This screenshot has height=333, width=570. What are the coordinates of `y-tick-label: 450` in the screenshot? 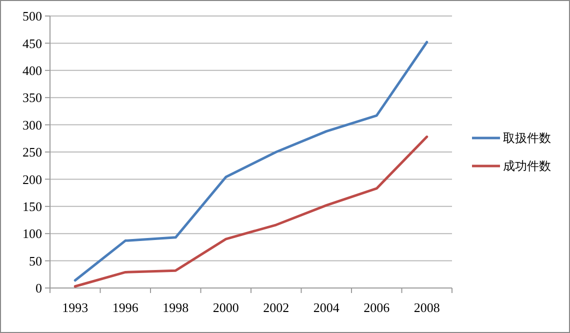 It's located at (32, 43).